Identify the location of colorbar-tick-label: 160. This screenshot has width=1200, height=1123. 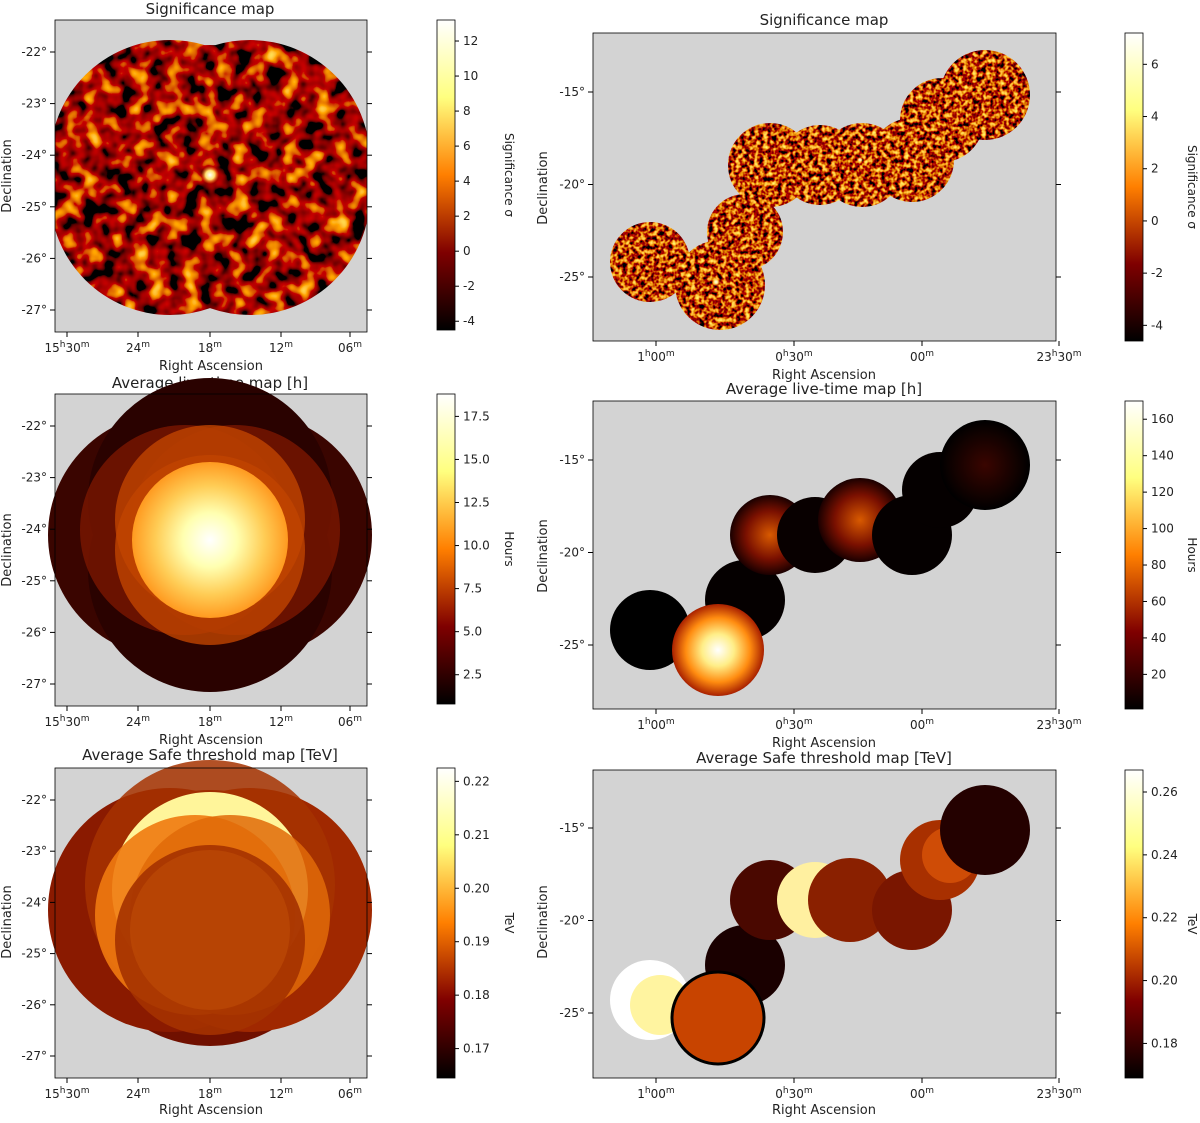
(1162, 419).